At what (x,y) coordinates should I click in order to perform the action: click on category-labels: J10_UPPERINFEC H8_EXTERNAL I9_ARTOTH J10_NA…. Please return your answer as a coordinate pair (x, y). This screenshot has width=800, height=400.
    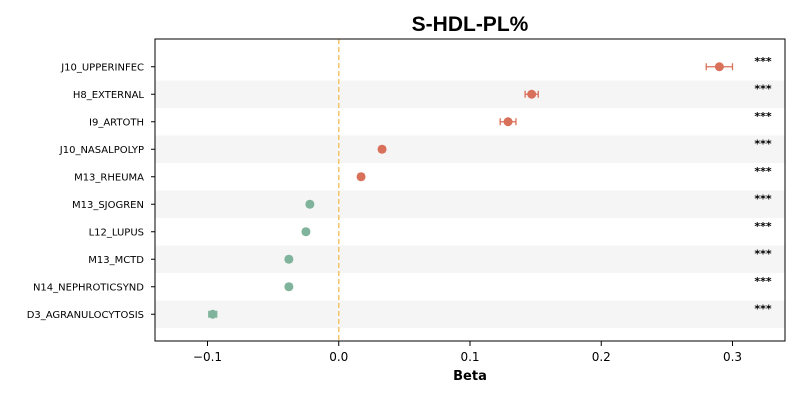
    Looking at the image, I should click on (91, 191).